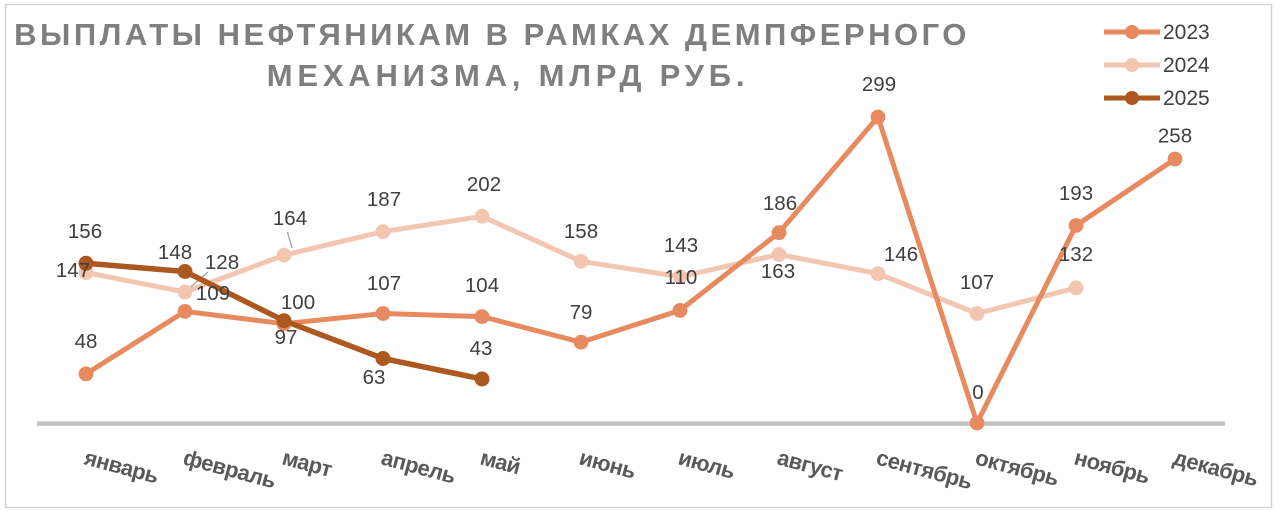  Describe the element at coordinates (778, 271) in the screenshot. I see `svg-text: 163` at that location.